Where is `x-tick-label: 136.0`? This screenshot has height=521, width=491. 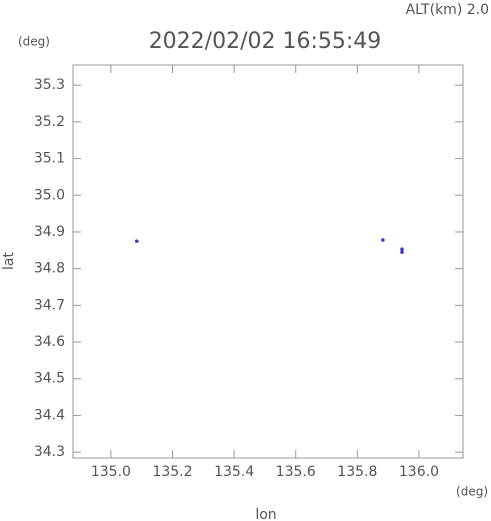
x-tick-label: 136.0 is located at coordinates (419, 472).